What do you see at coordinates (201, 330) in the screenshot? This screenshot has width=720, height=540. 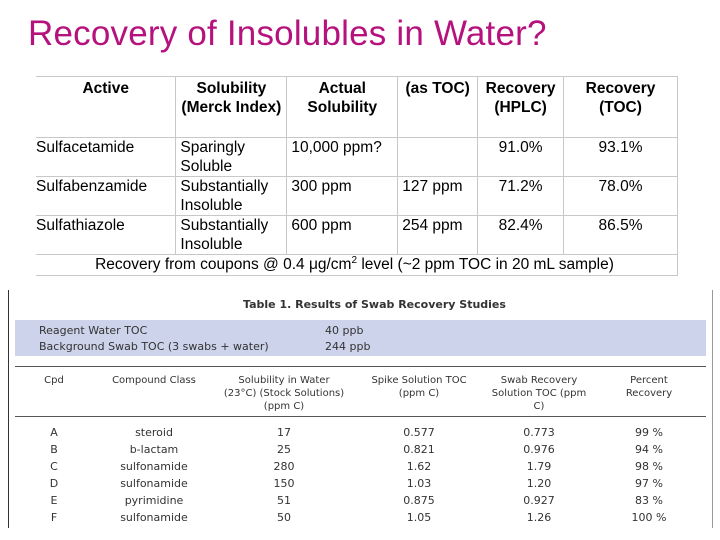 I see `band-row-reagent: Reagent Water TOC 40 ppb` at bounding box center [201, 330].